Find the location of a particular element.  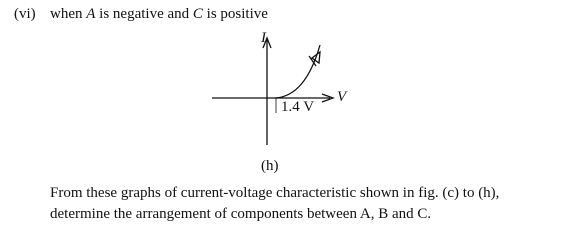

diode-symbol is located at coordinates (314, 58).